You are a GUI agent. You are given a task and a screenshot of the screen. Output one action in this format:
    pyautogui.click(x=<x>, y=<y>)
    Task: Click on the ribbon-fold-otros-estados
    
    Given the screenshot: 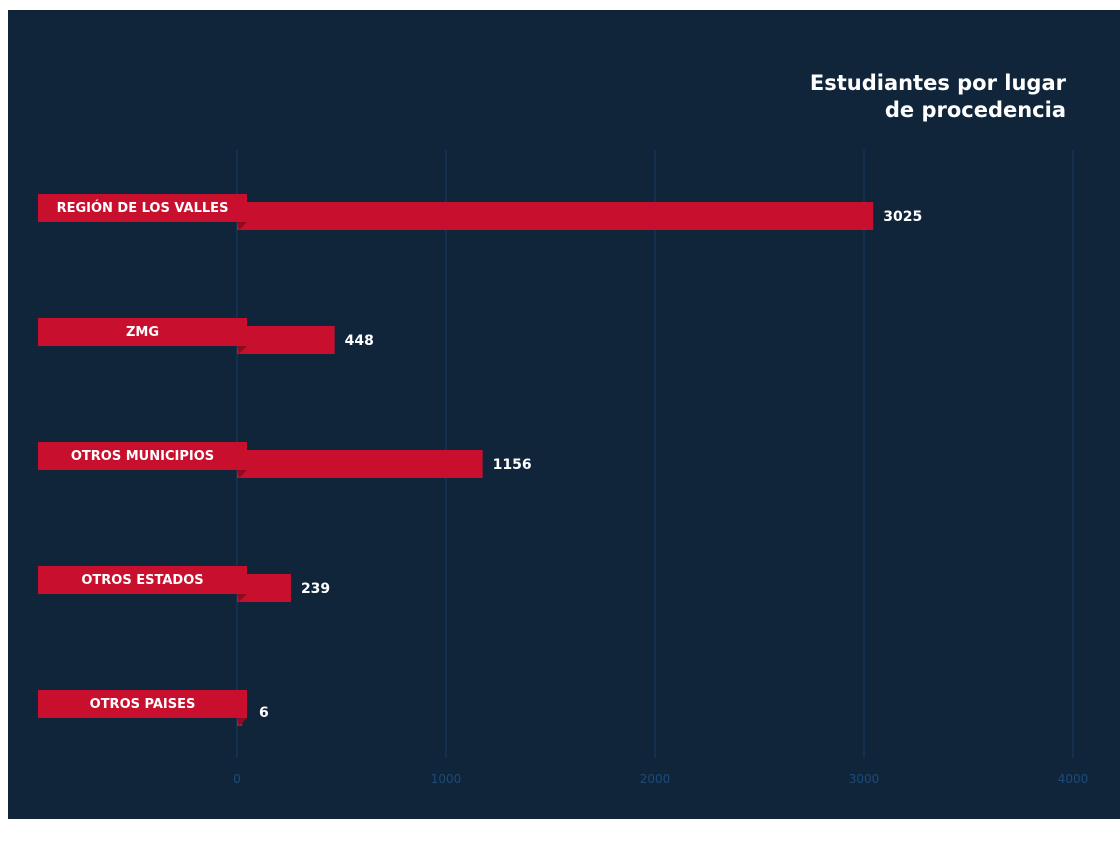 What is the action you would take?
    pyautogui.click(x=242, y=598)
    